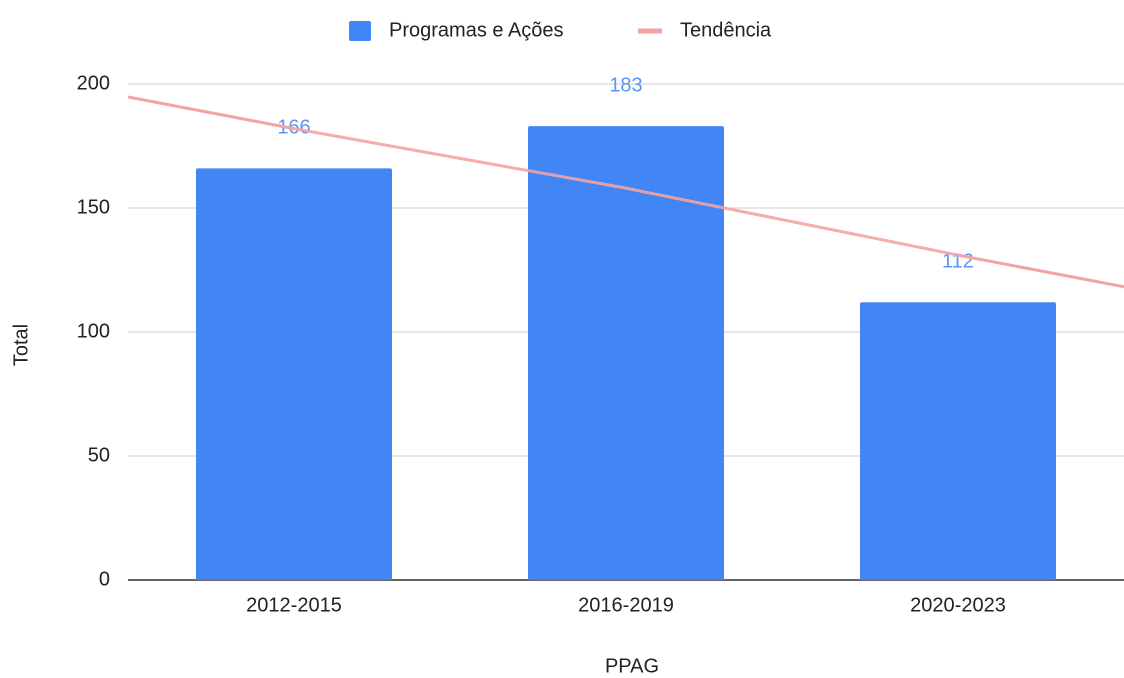 This screenshot has height=678, width=1124. Describe the element at coordinates (294, 605) in the screenshot. I see `x-tick-label: 2012-2015` at that location.